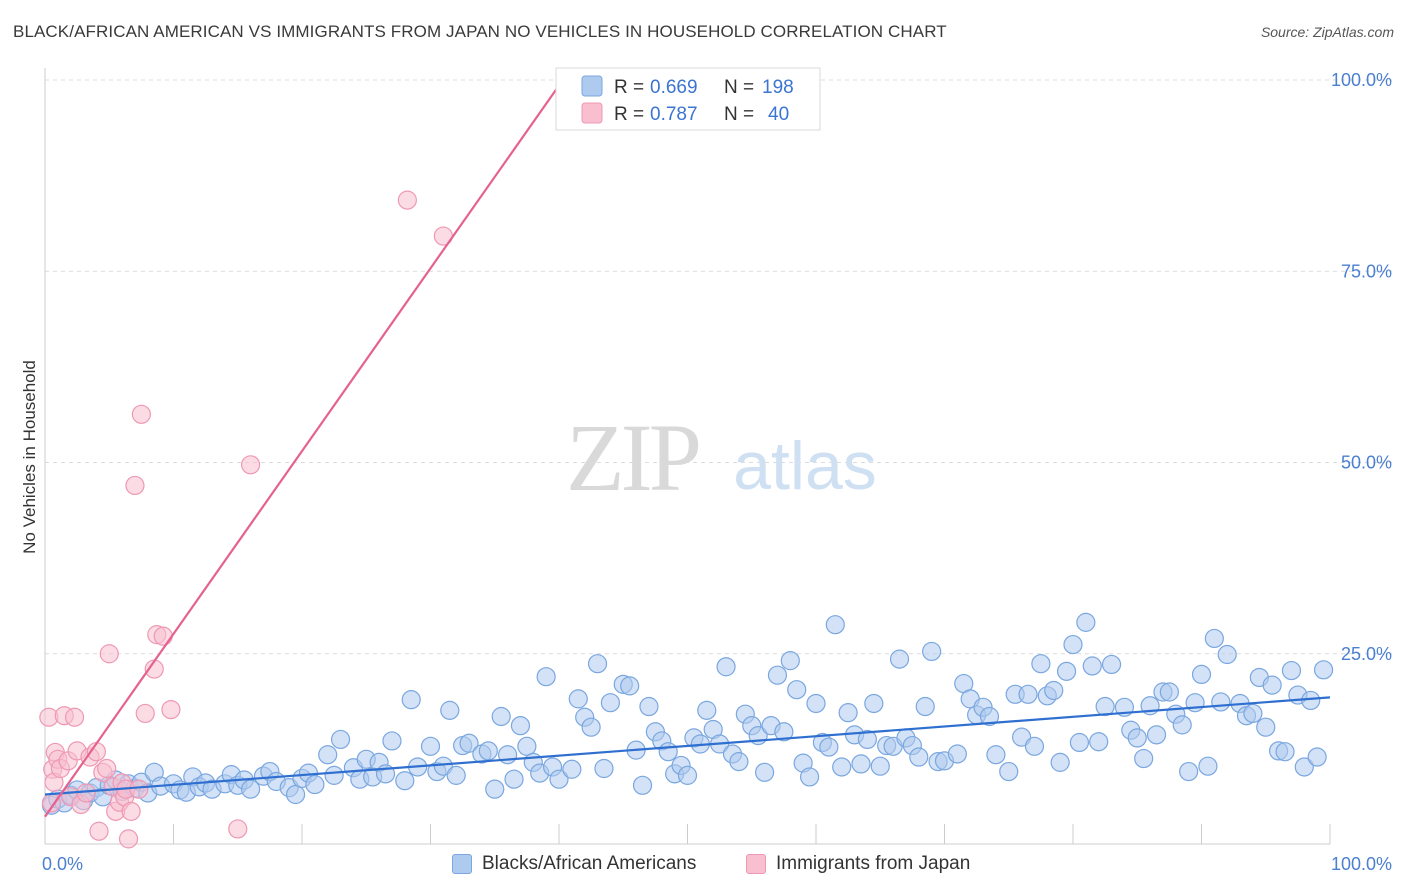  I want to click on x-tick-label: 0.0%, so click(62, 864).